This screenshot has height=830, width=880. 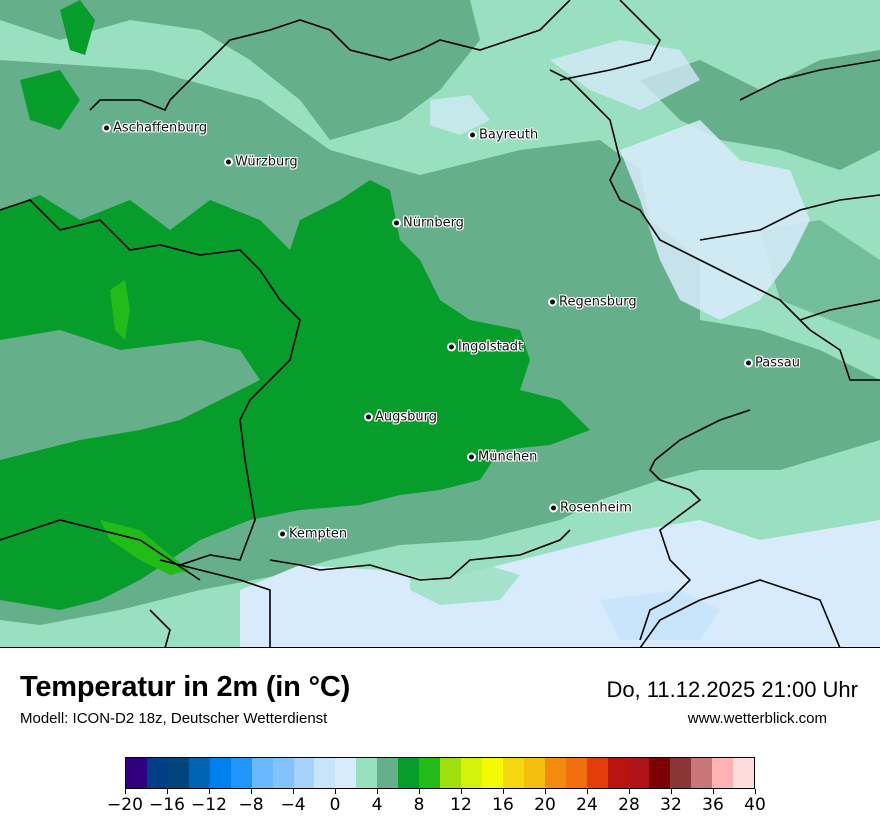 What do you see at coordinates (757, 718) in the screenshot?
I see `website-link: www.wetterblick.com` at bounding box center [757, 718].